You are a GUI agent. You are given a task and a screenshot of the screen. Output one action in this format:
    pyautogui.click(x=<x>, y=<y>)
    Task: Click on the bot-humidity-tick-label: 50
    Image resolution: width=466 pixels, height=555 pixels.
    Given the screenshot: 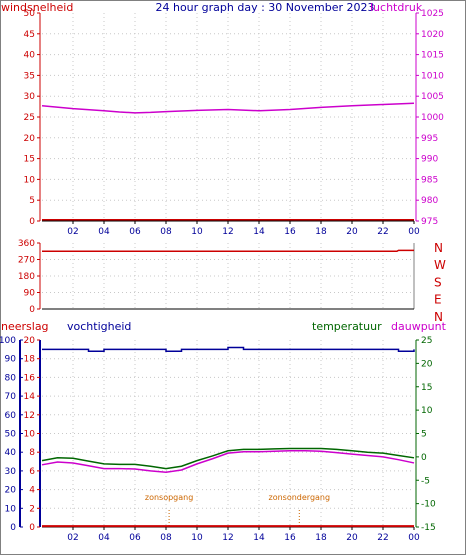 What is the action you would take?
    pyautogui.click(x=11, y=435)
    